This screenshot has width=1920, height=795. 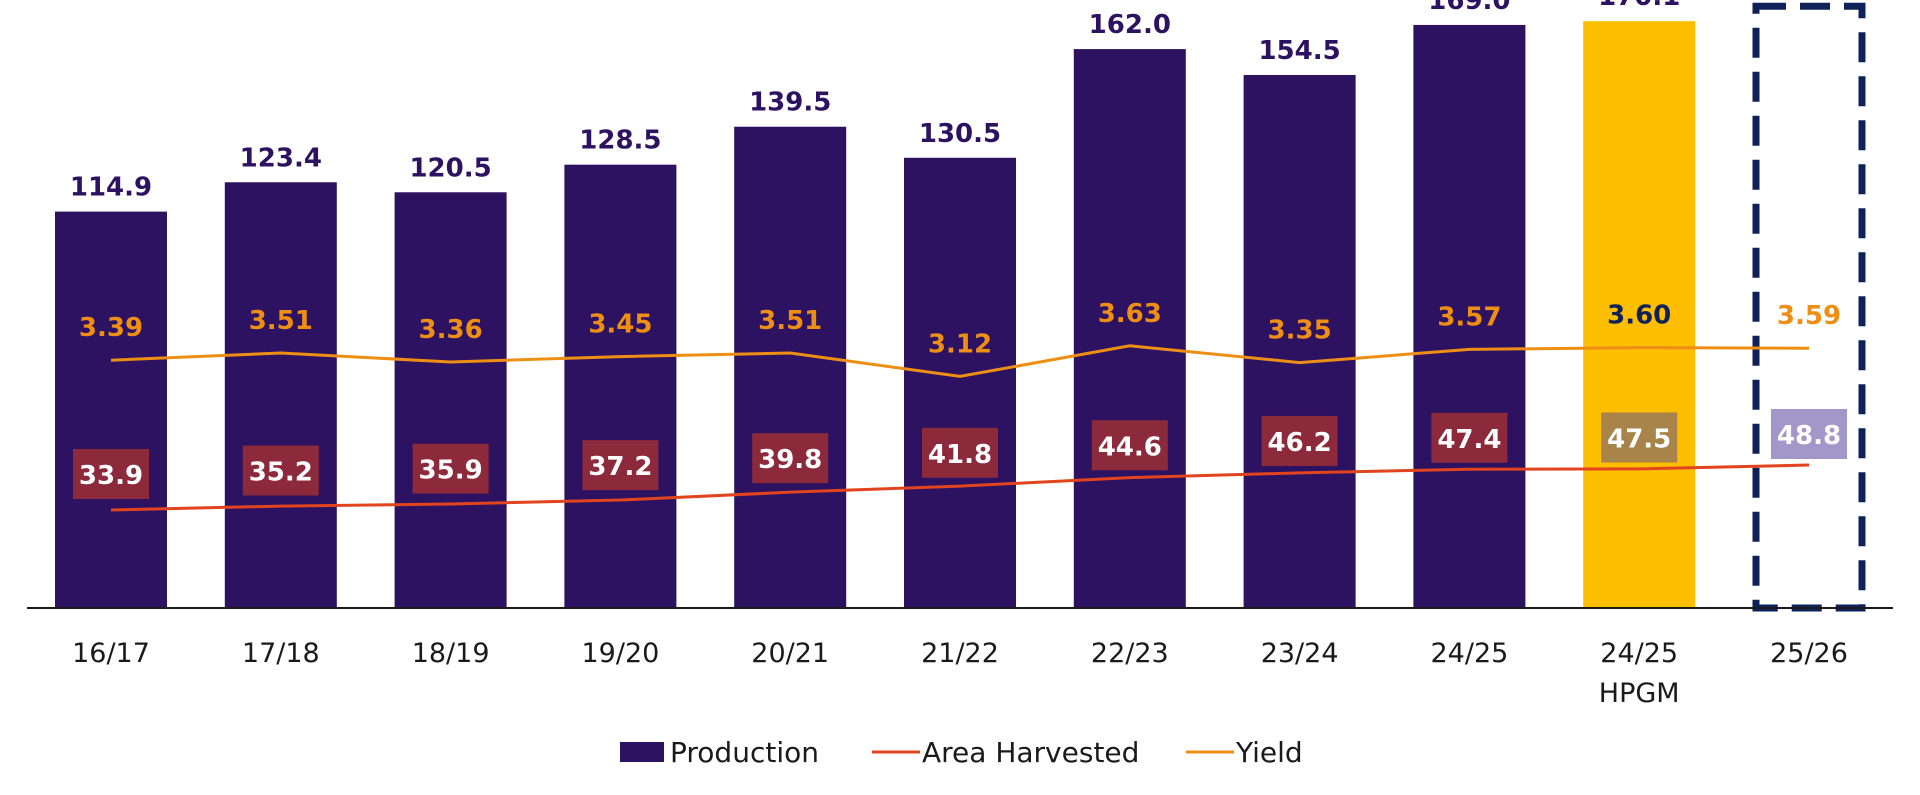 What do you see at coordinates (450, 168) in the screenshot?
I see `production-value-label: 120.5` at bounding box center [450, 168].